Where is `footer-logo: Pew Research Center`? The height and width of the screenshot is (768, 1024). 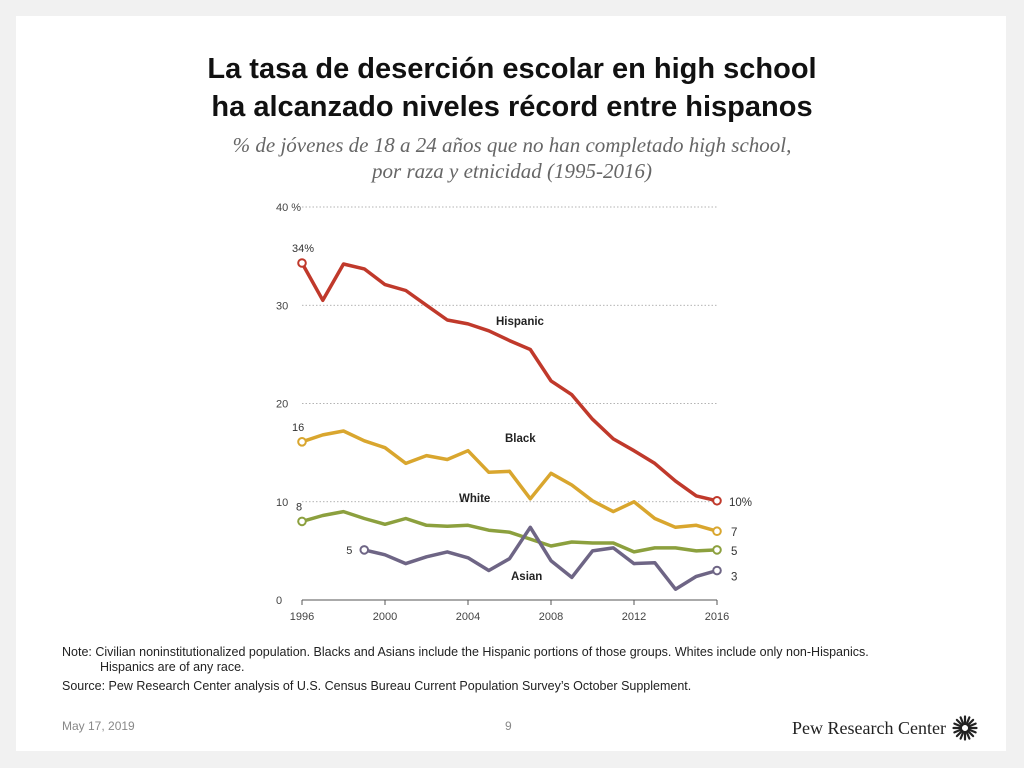
footer-logo: Pew Research Center is located at coordinates (885, 728).